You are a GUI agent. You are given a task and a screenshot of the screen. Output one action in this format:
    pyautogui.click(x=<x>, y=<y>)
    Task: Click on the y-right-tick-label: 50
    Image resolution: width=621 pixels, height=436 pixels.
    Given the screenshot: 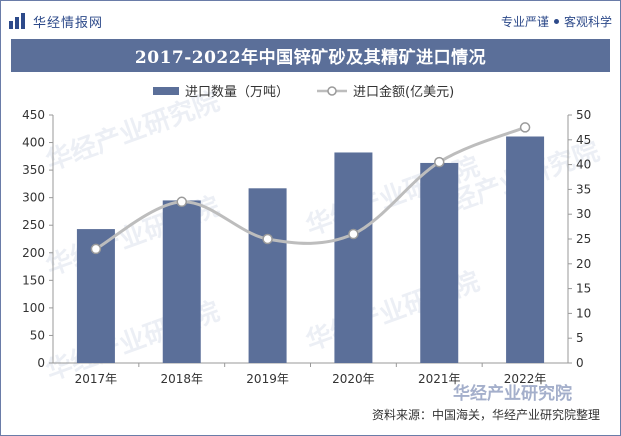 What is the action you would take?
    pyautogui.click(x=583, y=115)
    